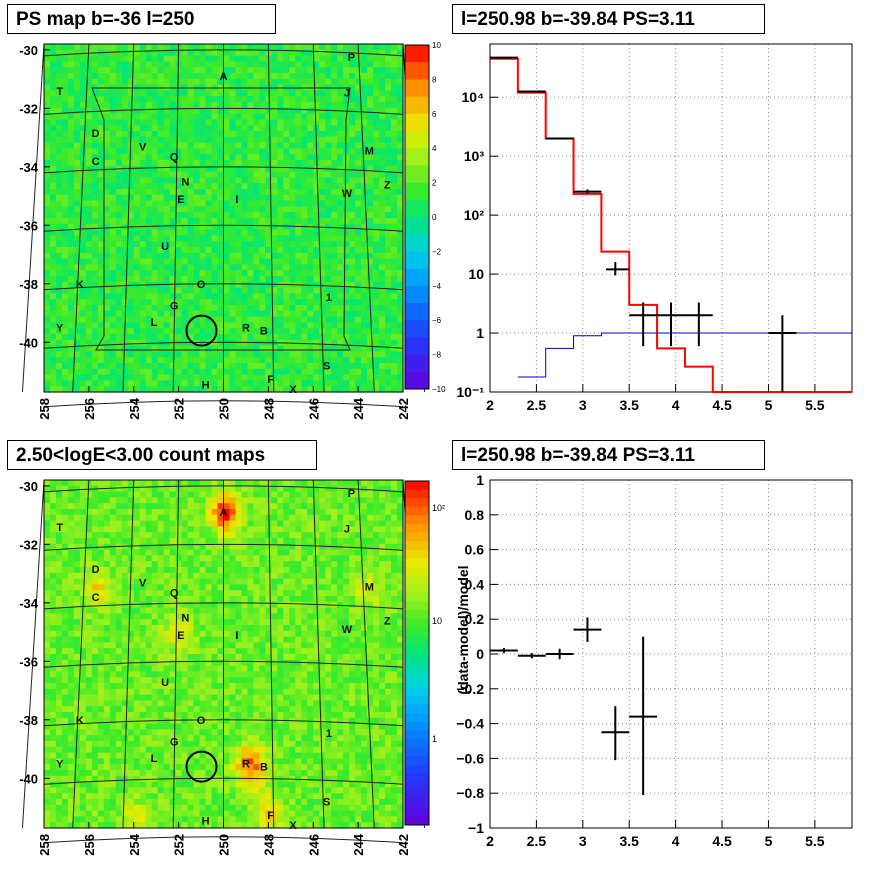  I want to click on y-tick-label: -32, so click(28, 108).